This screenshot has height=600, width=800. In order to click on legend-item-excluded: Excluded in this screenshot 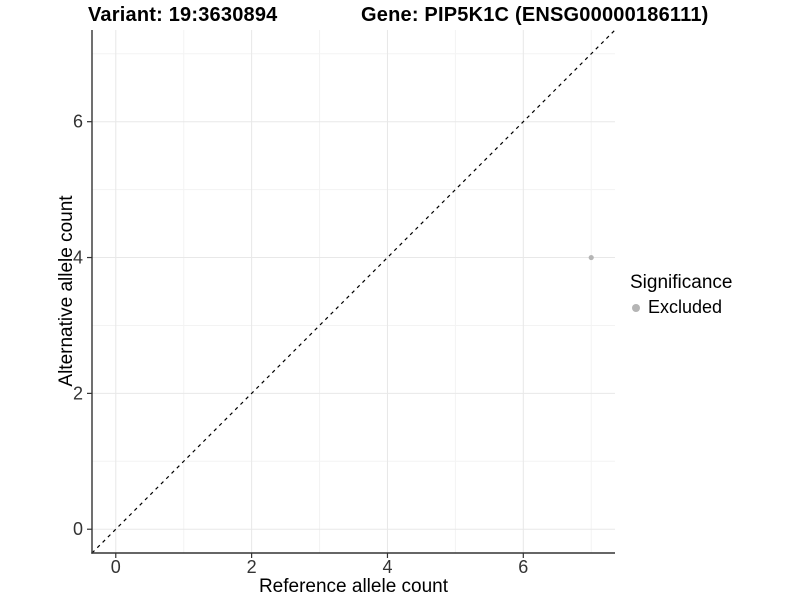, I will do `click(681, 307)`.